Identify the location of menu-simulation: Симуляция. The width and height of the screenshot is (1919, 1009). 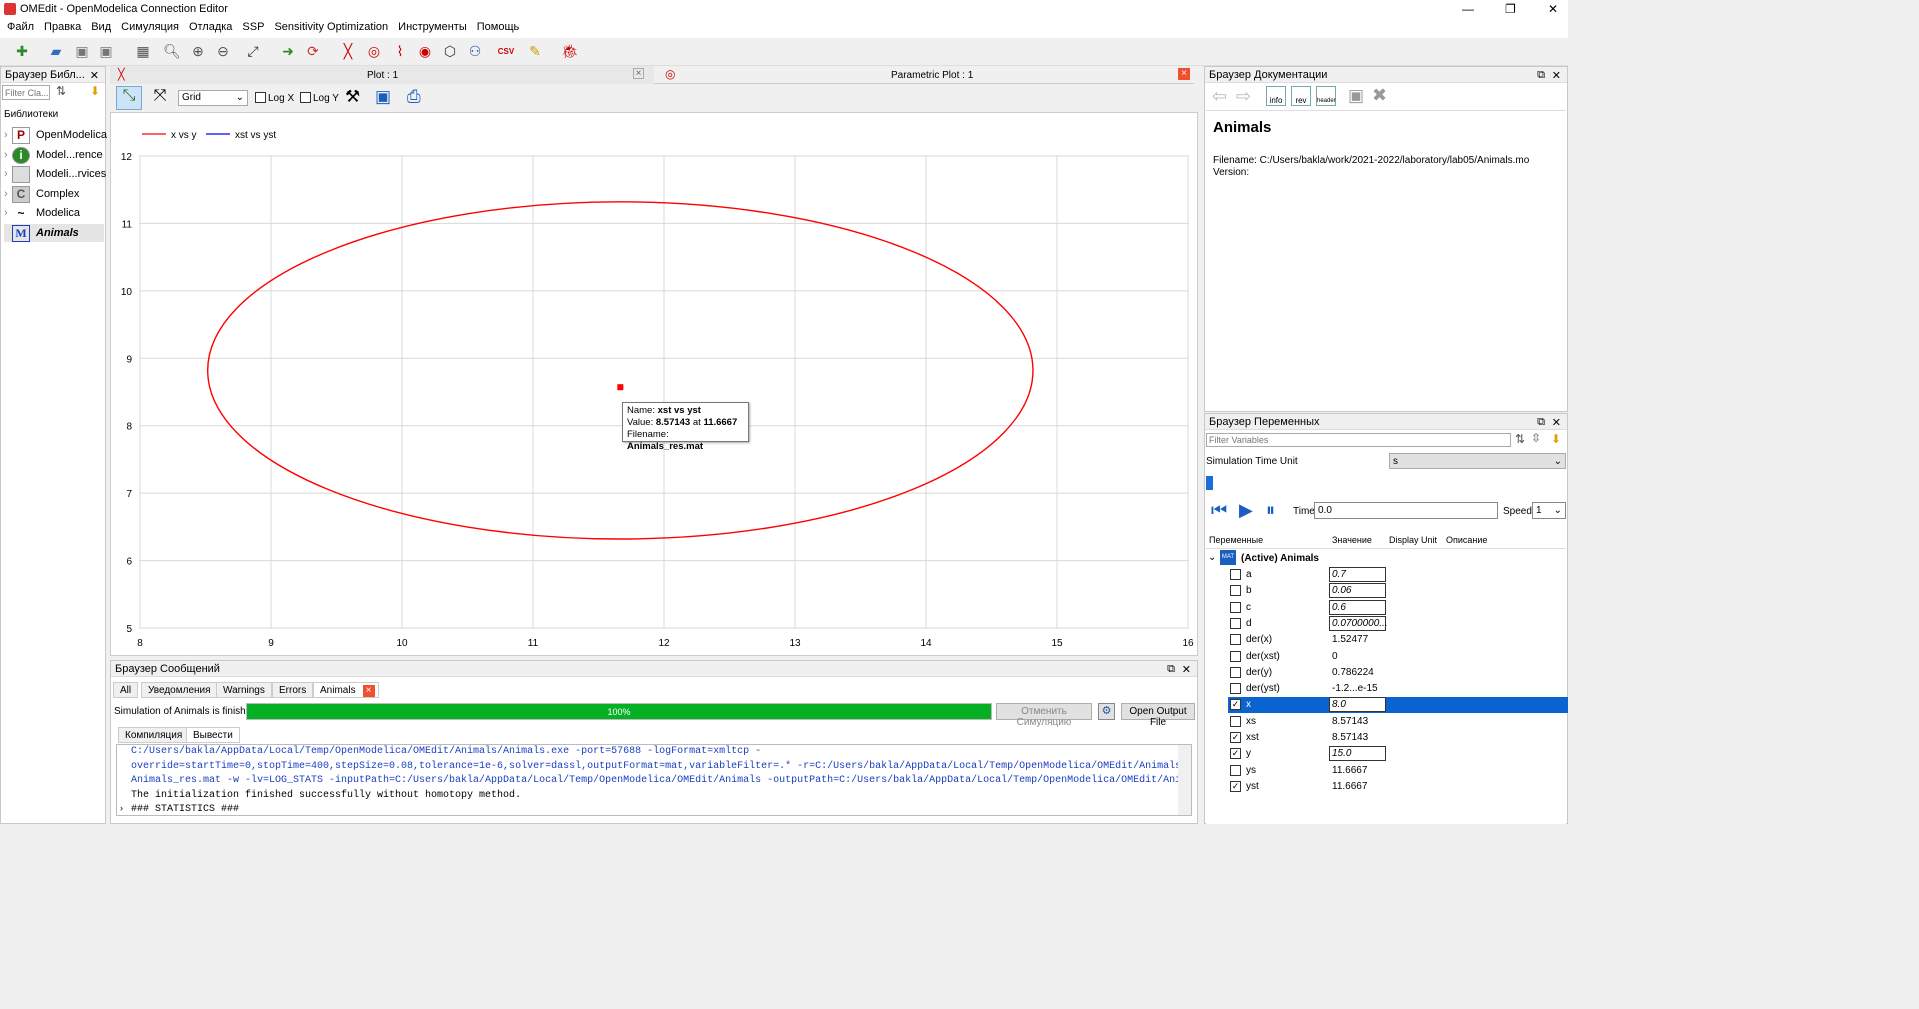
(150, 27).